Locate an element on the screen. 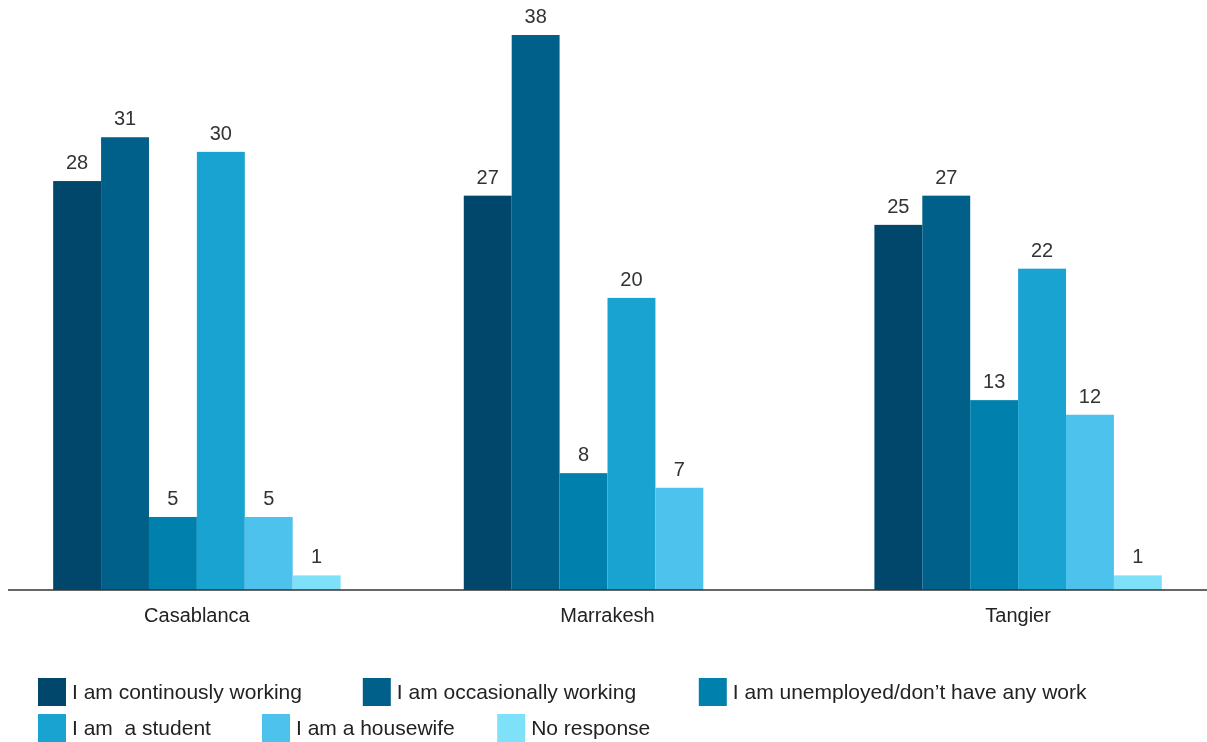  data-label: 30 is located at coordinates (220, 132).